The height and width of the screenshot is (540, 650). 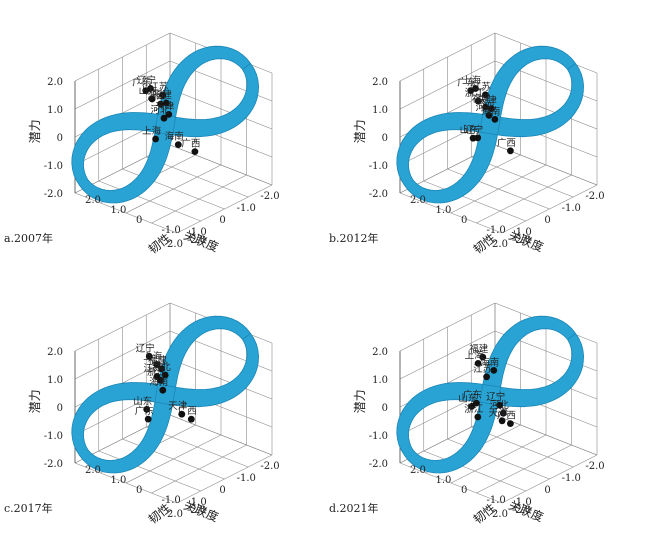 I want to click on point-label: 海南, so click(x=489, y=362).